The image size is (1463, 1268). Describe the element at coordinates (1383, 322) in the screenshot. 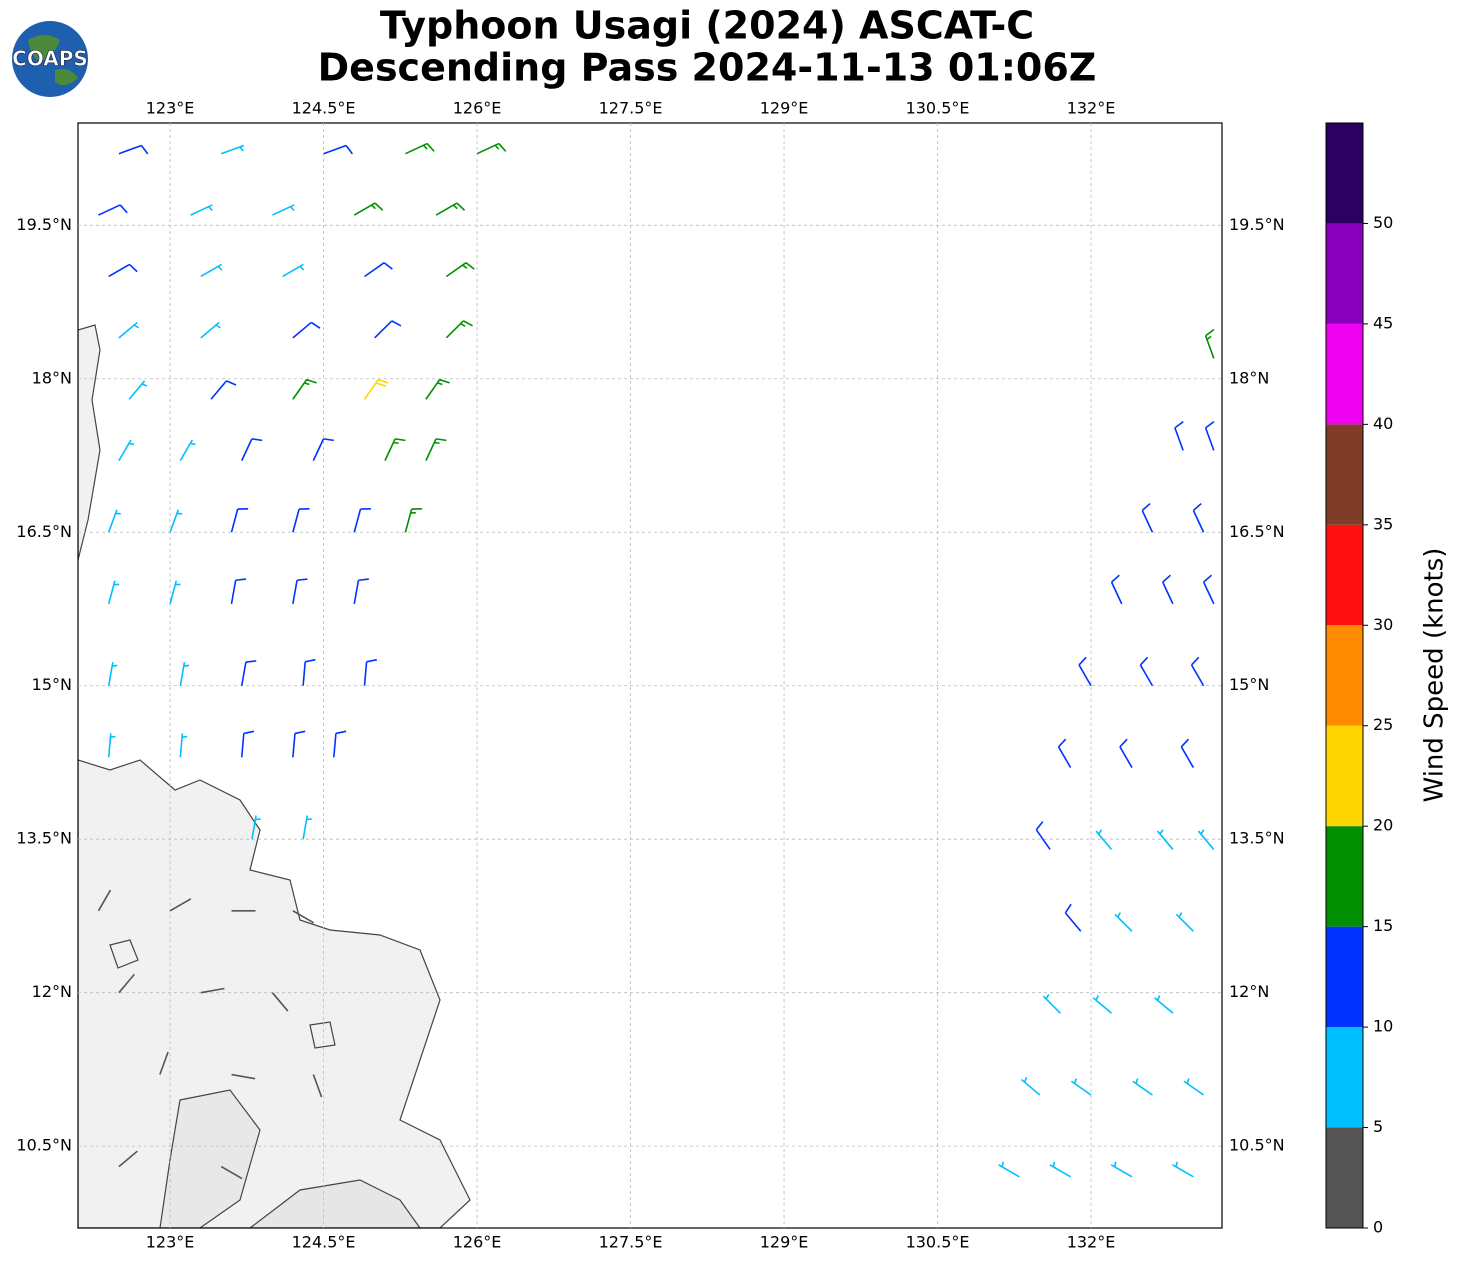

I see `colorbar-tick-label: 45` at that location.